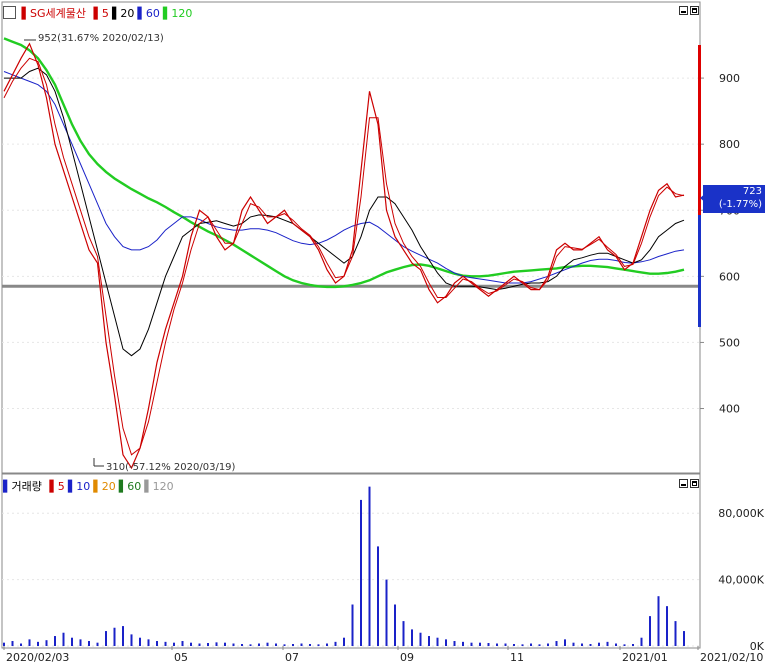 This screenshot has width=766, height=664. I want to click on volume-panel-maximize-button, so click(694, 483).